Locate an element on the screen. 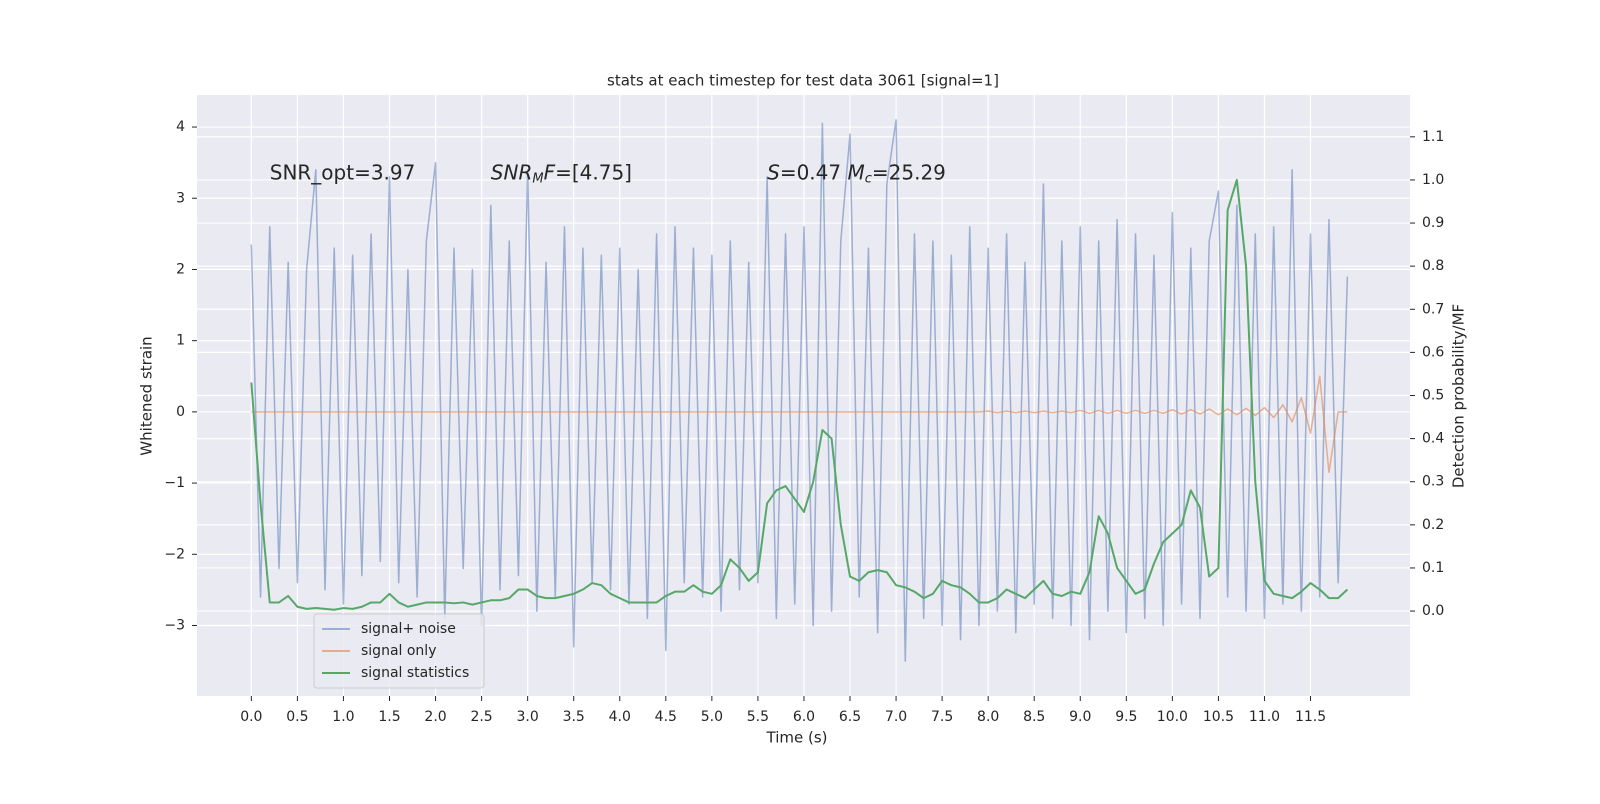 The height and width of the screenshot is (804, 1600). x-tick-label: 3.5 is located at coordinates (574, 717).